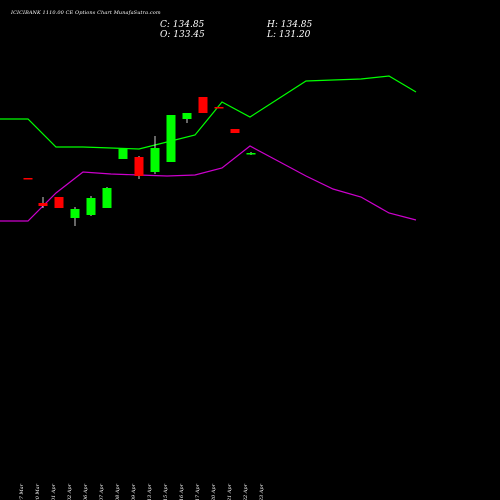 The height and width of the screenshot is (500, 500). What do you see at coordinates (118, 491) in the screenshot?
I see `x-tick-label: 08 Apr` at bounding box center [118, 491].